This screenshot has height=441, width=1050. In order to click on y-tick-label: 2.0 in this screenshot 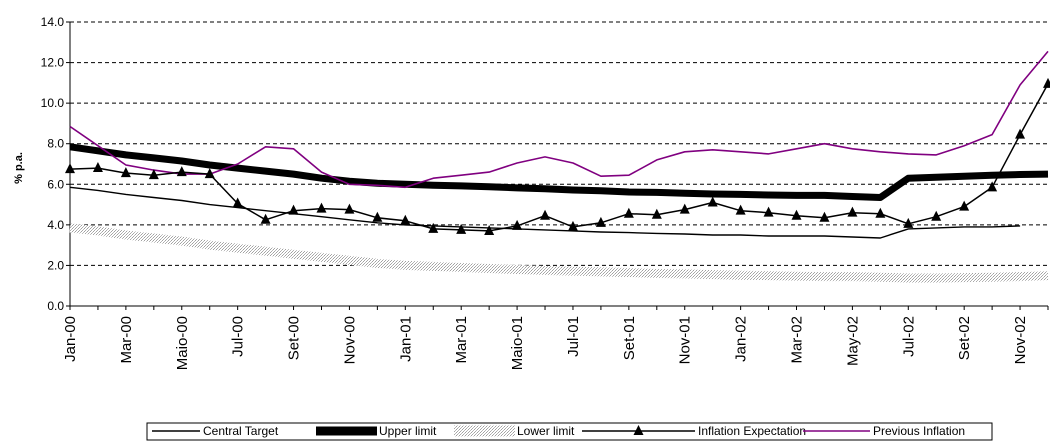, I will do `click(55, 265)`.